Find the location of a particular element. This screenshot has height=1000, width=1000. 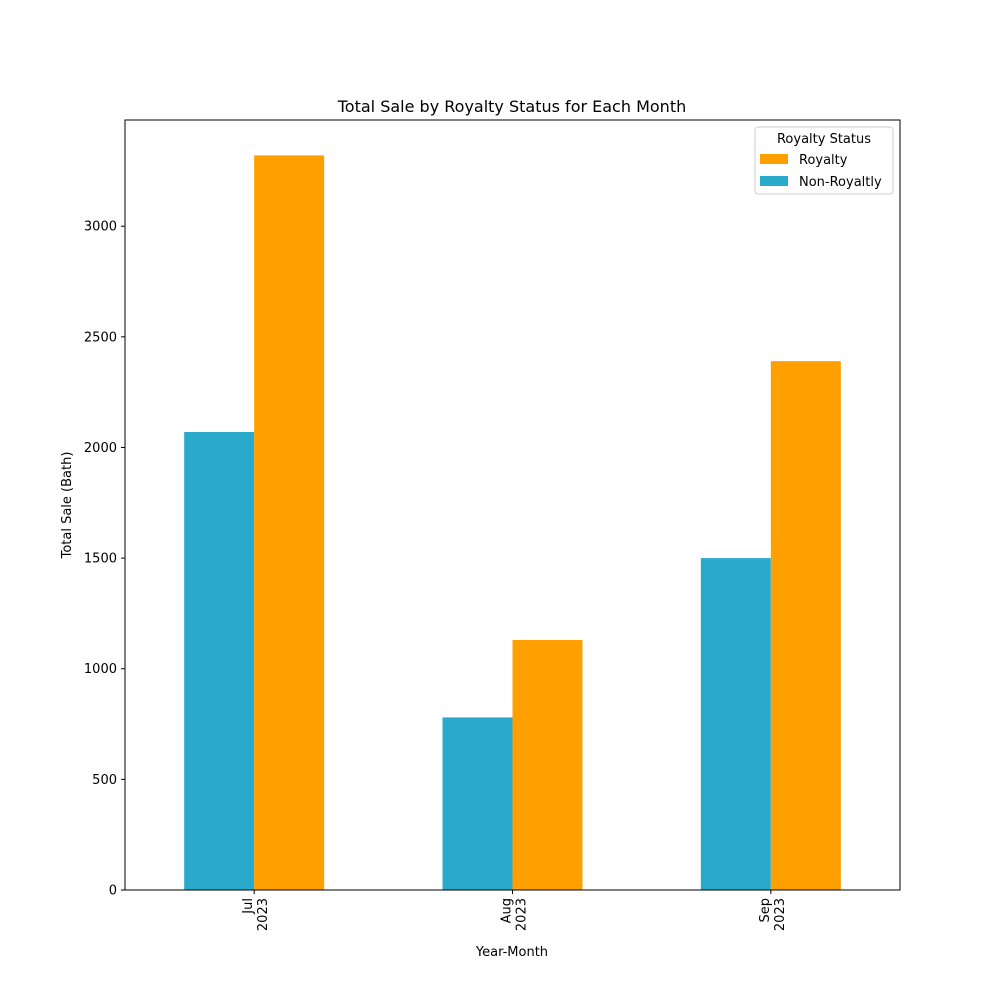

y-tick-label: 2000 is located at coordinates (100, 448).